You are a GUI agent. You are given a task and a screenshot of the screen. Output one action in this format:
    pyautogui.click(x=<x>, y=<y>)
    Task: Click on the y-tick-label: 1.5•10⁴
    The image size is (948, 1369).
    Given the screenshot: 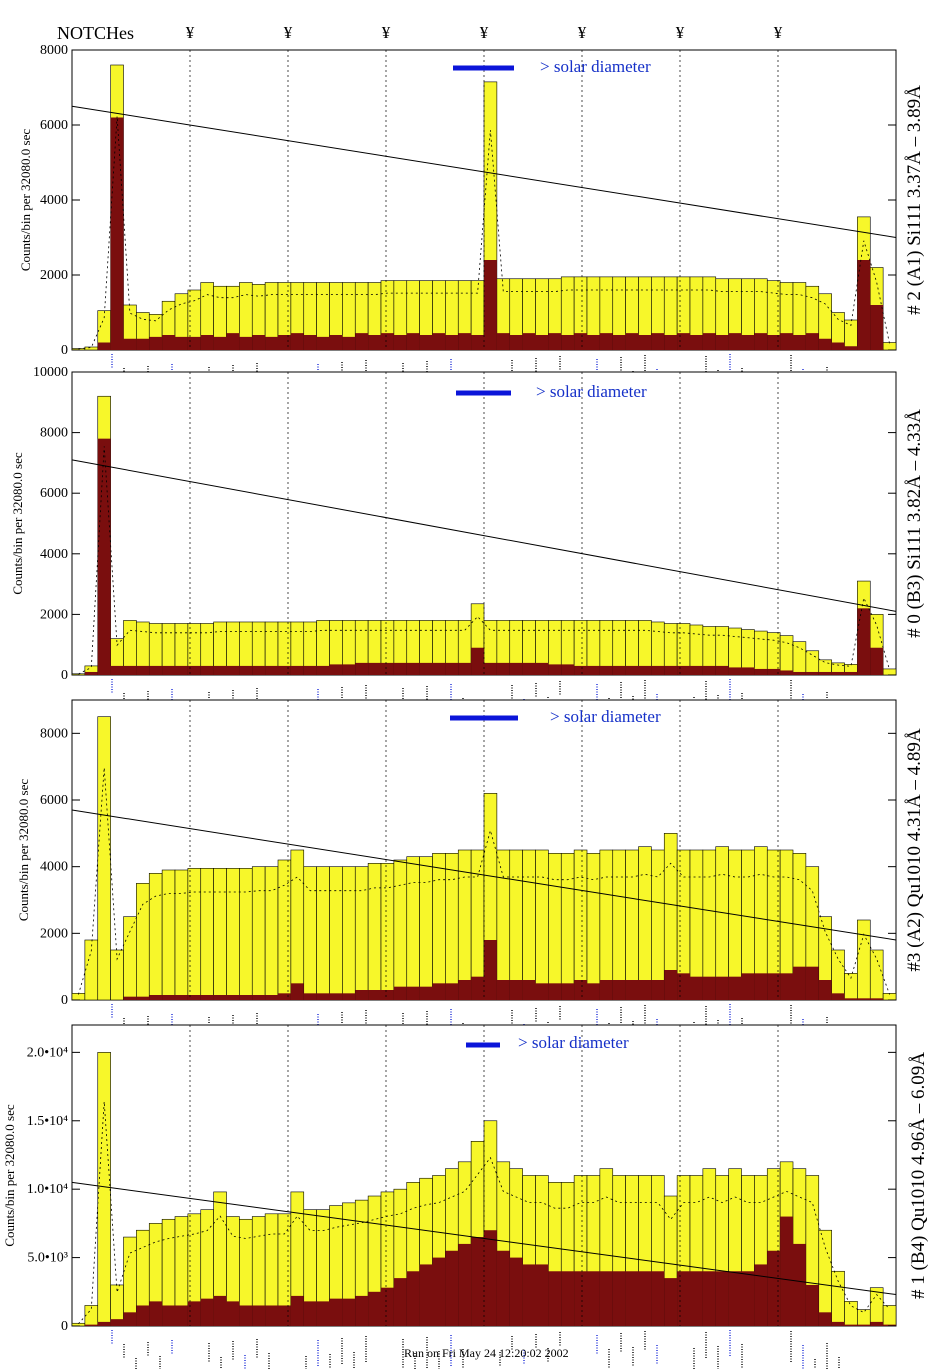 What is the action you would take?
    pyautogui.click(x=47, y=1121)
    